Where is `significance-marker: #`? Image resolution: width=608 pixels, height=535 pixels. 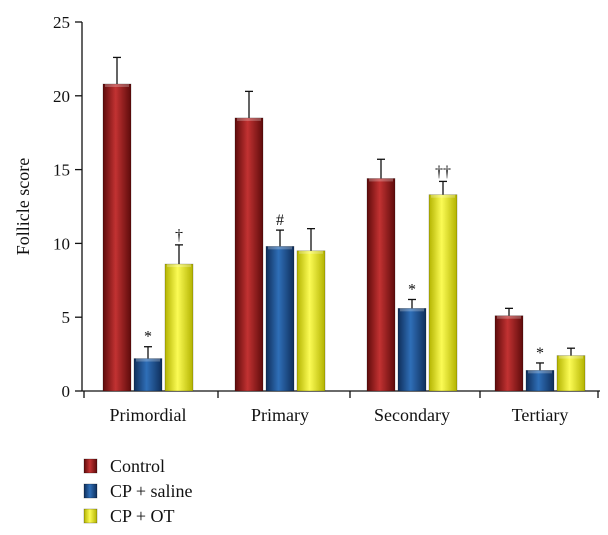
significance-marker: # is located at coordinates (280, 220).